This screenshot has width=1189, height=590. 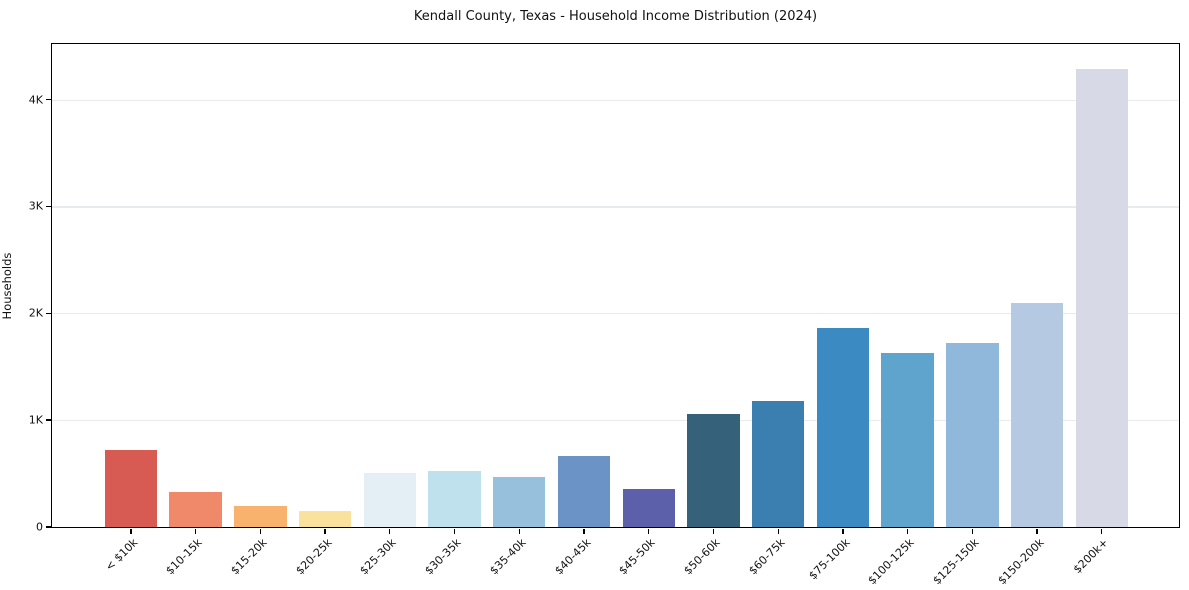 What do you see at coordinates (508, 557) in the screenshot?
I see `x-tick-label-$35-40k: $35-40k` at bounding box center [508, 557].